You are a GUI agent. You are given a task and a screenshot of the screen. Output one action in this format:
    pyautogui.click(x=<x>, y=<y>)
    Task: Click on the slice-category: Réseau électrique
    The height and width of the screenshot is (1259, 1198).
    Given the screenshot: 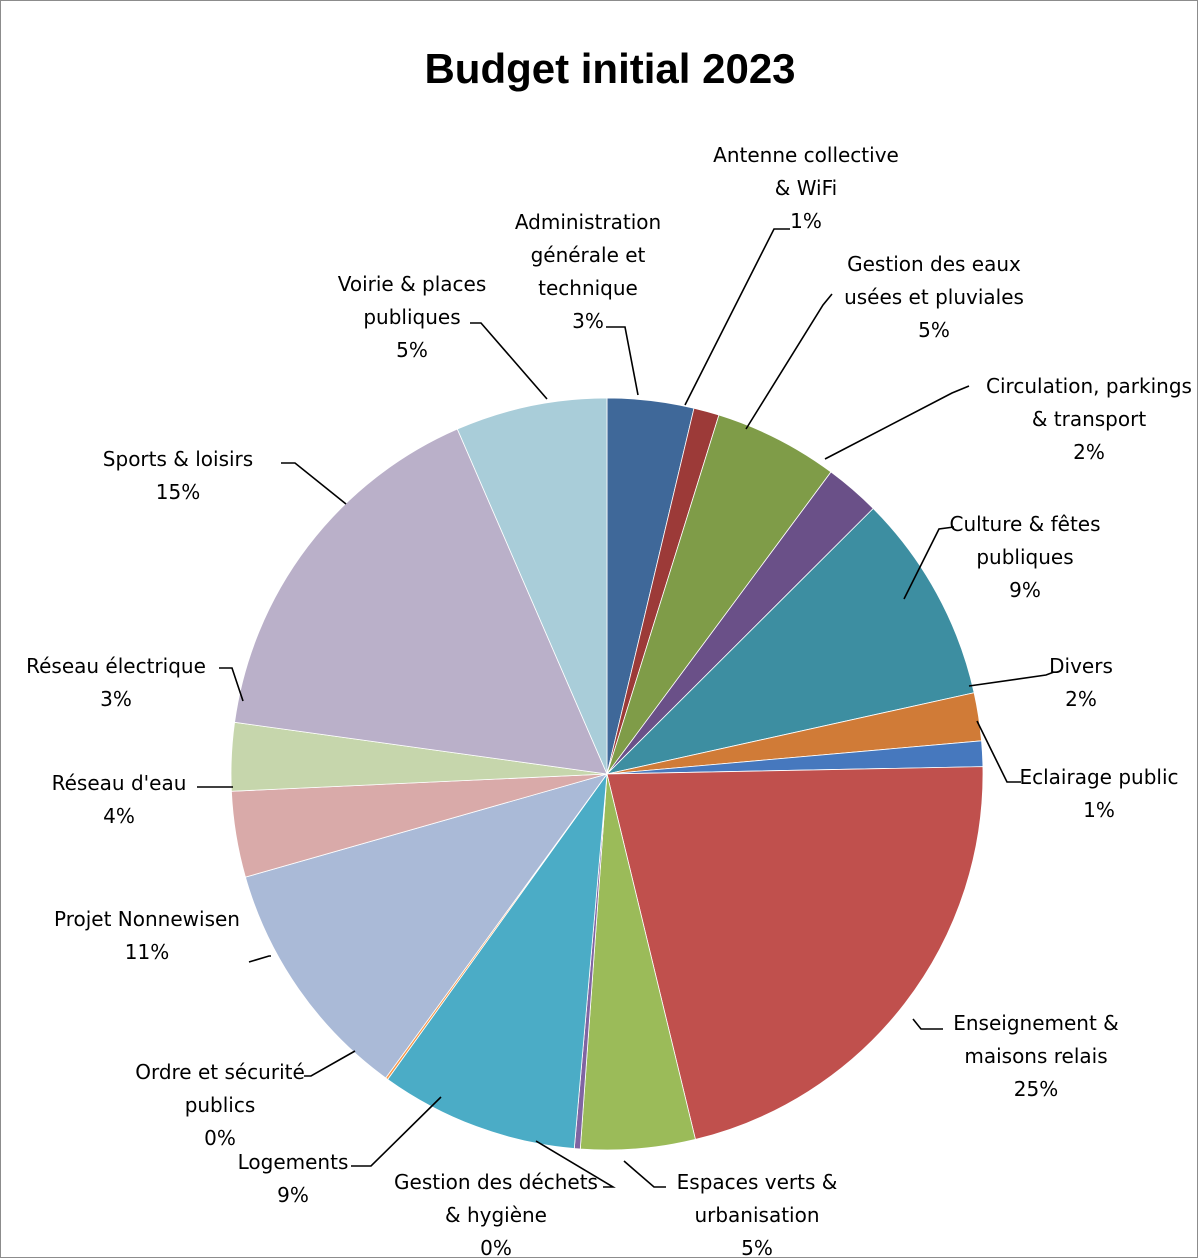 What is the action you would take?
    pyautogui.click(x=116, y=666)
    